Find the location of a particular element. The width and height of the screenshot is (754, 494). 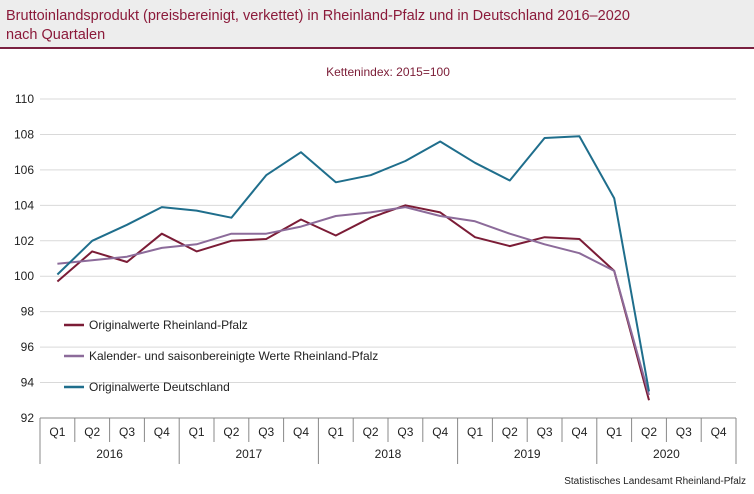

source-note: Statistisches Landesamt Rheinland-Pfalz is located at coordinates (655, 481).